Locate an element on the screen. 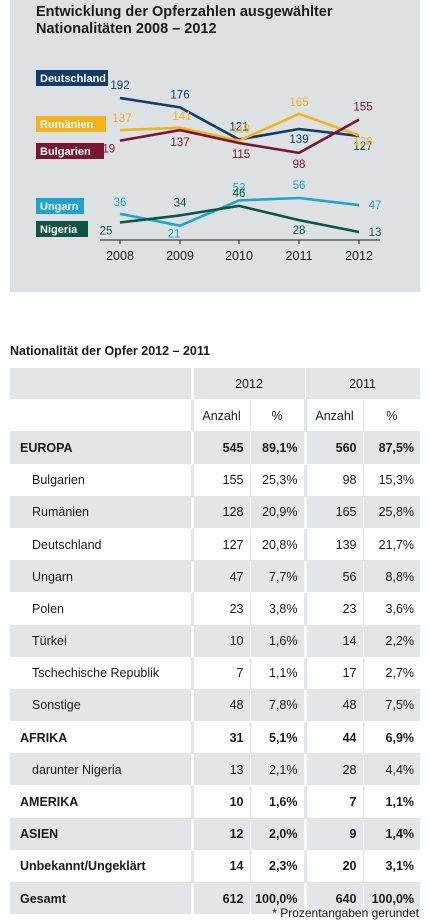  data-label: 155 is located at coordinates (362, 108).